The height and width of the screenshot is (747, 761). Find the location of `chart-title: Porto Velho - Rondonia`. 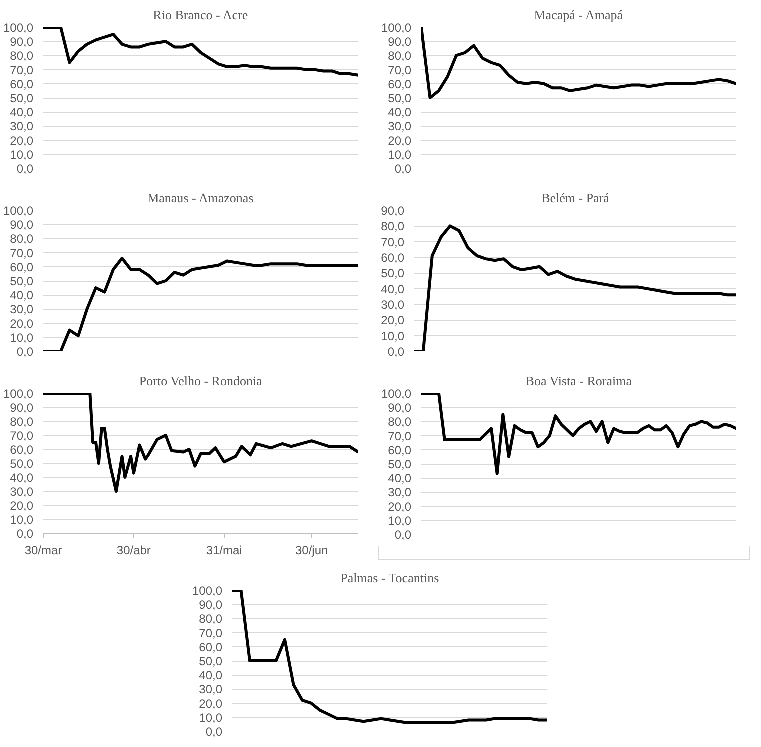

chart-title: Porto Velho - Rondonia is located at coordinates (201, 381).